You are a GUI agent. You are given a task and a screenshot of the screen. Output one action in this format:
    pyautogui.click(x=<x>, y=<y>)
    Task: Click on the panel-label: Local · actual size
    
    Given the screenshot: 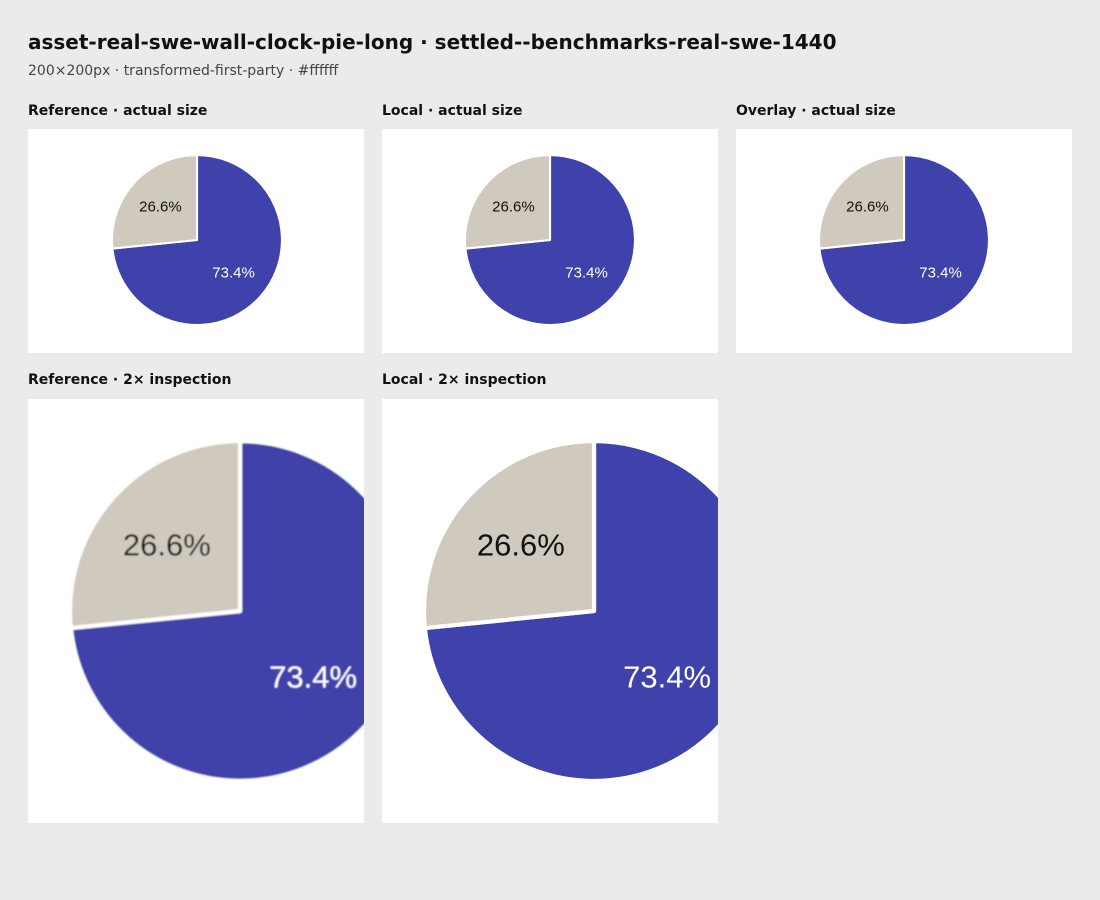 What is the action you would take?
    pyautogui.click(x=452, y=111)
    